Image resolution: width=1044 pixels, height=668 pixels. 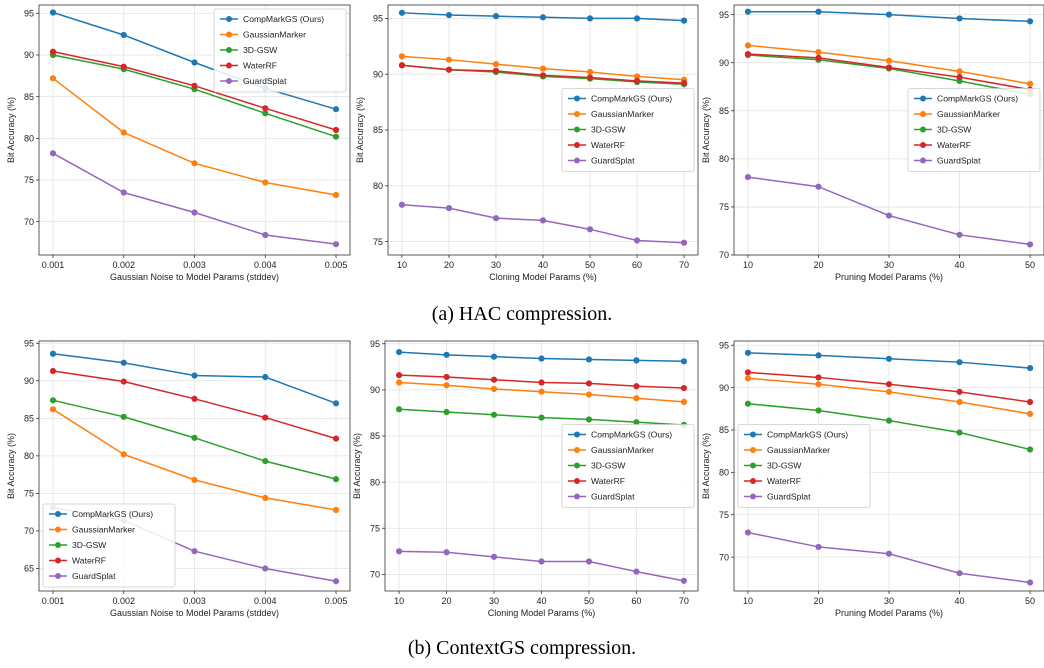 I want to click on x-tick-label: 0.003, so click(x=194, y=265).